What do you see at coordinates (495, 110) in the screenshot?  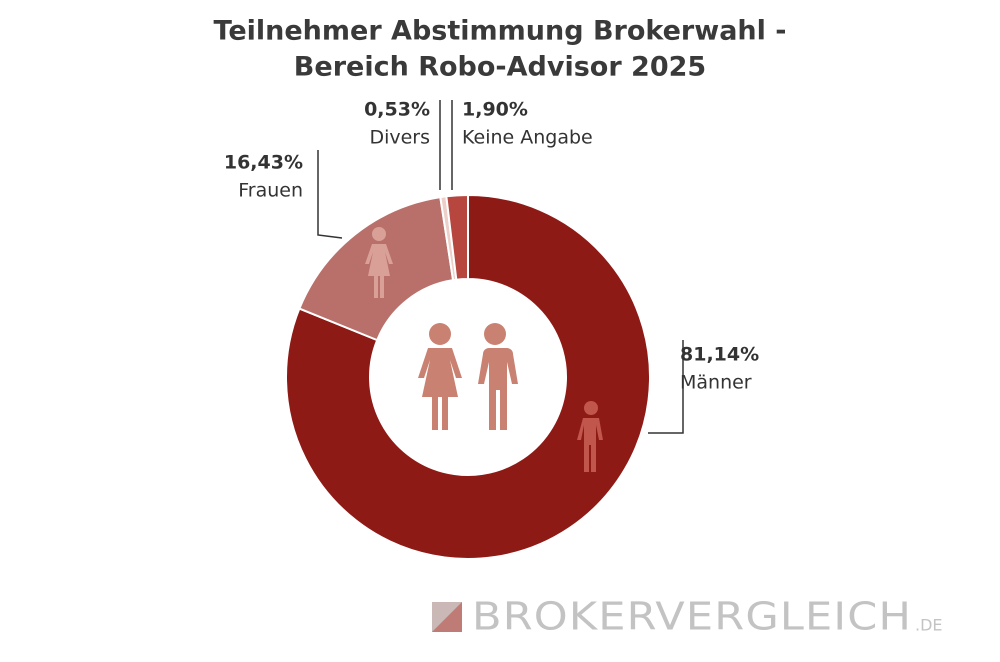 I see `value-label: 1,90%` at bounding box center [495, 110].